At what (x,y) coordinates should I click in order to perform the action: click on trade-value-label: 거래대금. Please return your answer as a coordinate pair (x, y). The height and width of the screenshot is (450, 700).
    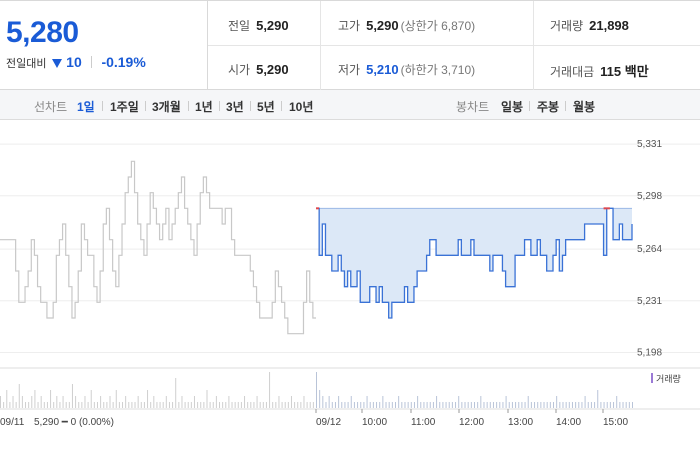
    Looking at the image, I should click on (572, 72).